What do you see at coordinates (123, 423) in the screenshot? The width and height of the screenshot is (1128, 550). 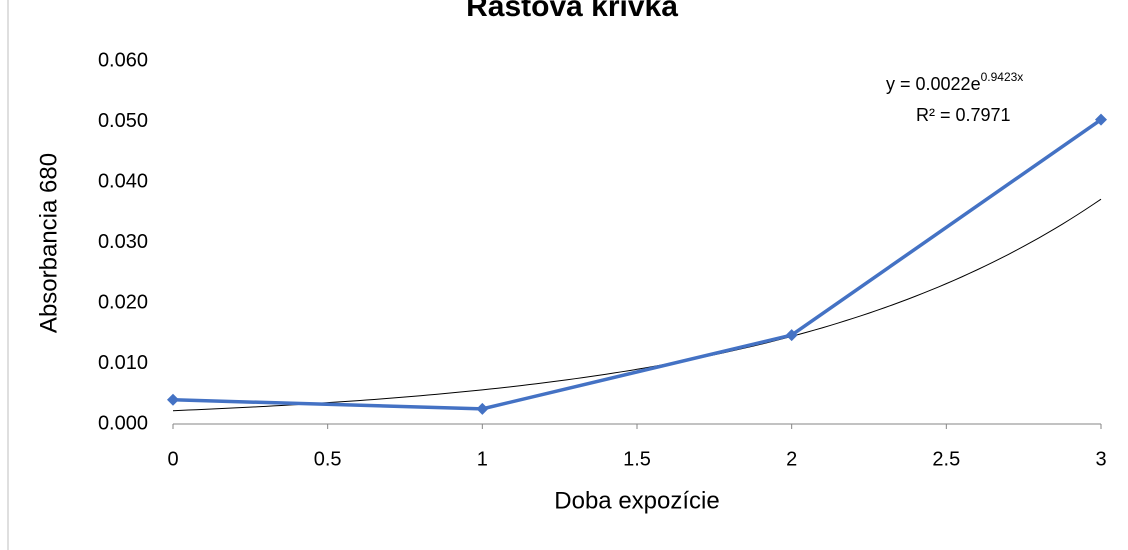 I see `y-tick-label: 0.000` at bounding box center [123, 423].